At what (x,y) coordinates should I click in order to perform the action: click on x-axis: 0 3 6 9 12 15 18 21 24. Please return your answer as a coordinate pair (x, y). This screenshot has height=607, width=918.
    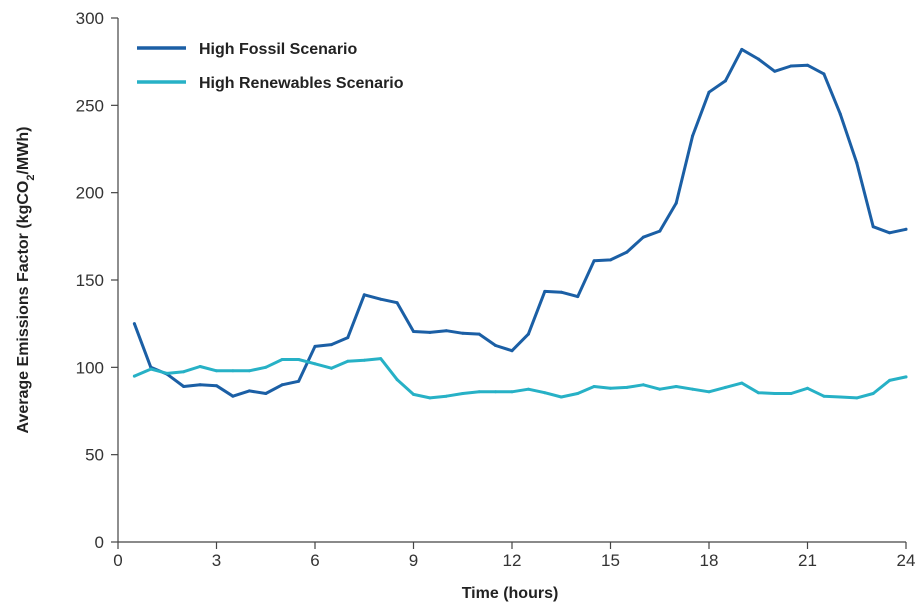
    Looking at the image, I should click on (514, 555).